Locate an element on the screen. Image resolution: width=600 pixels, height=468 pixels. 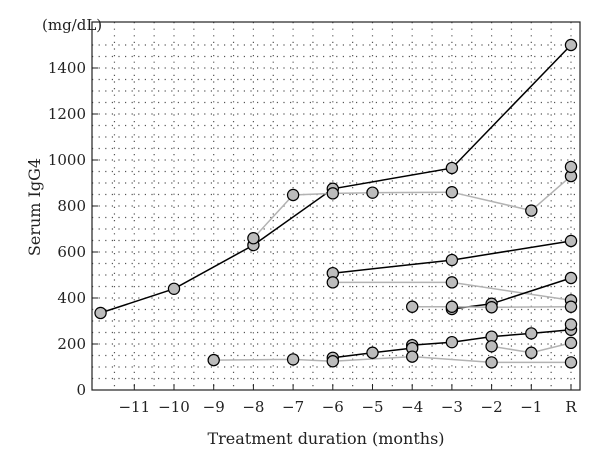
y-unit-label: (mg/dL) is located at coordinates (72, 25).